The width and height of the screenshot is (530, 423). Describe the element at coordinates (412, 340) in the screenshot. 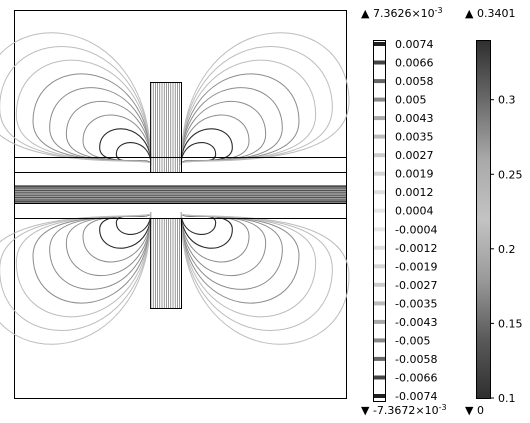

I see `contour-legend-level: -0.005` at that location.